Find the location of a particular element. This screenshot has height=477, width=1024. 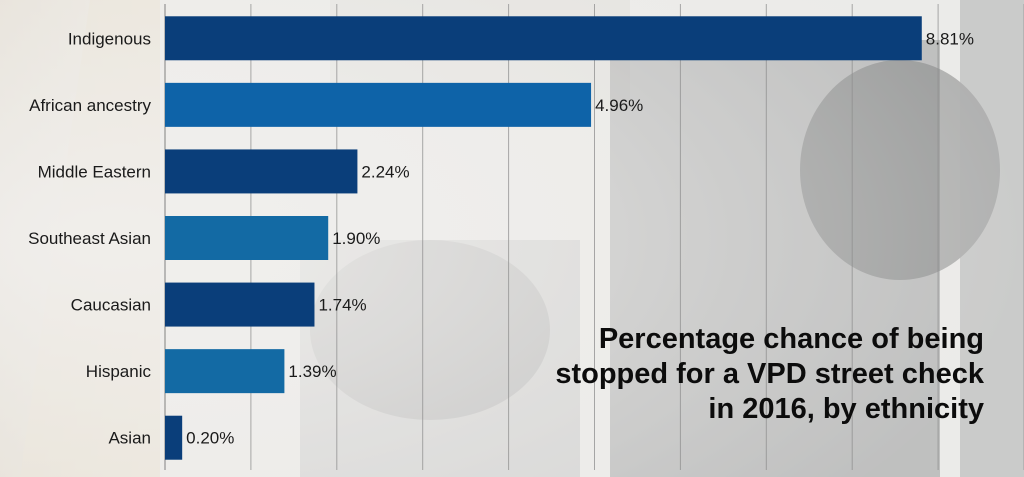

category-label: Hispanic is located at coordinates (119, 371).